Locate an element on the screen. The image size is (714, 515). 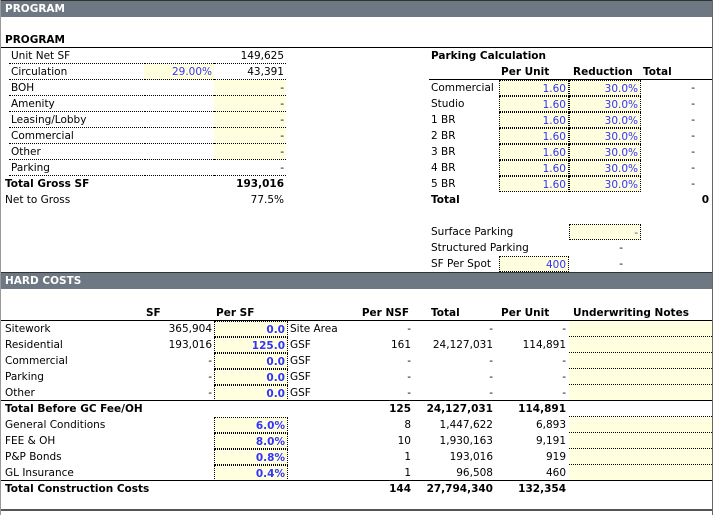
hc-subtotal-total: 24,127,031 is located at coordinates (459, 409).